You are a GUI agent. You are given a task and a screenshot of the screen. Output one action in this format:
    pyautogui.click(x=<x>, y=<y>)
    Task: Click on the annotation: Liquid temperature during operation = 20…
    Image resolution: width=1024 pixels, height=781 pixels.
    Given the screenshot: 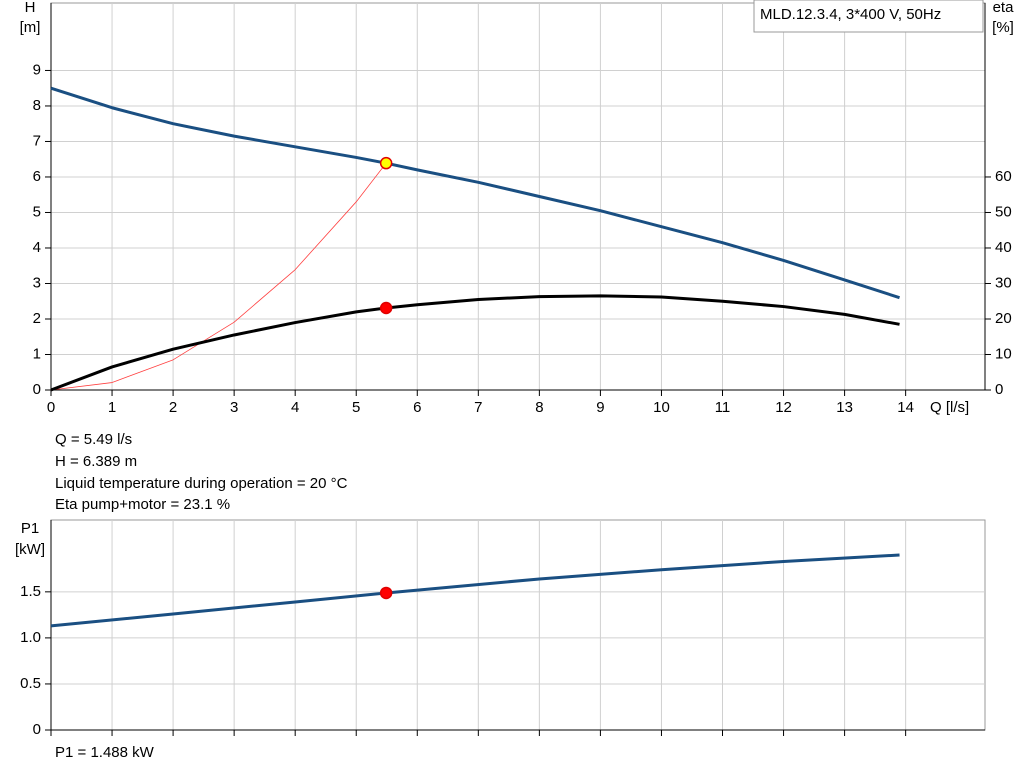 What is the action you would take?
    pyautogui.click(x=201, y=483)
    